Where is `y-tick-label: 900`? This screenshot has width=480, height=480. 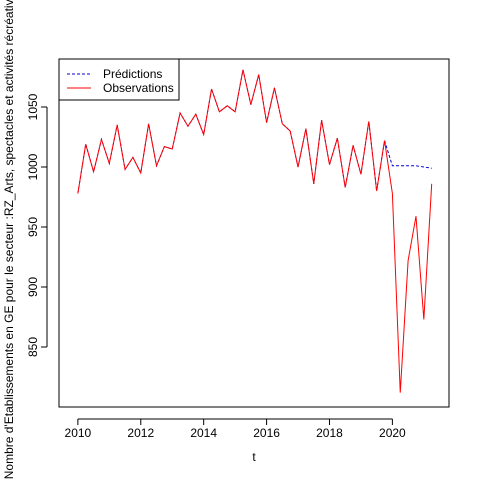 y-tick-label: 900 is located at coordinates (33, 287).